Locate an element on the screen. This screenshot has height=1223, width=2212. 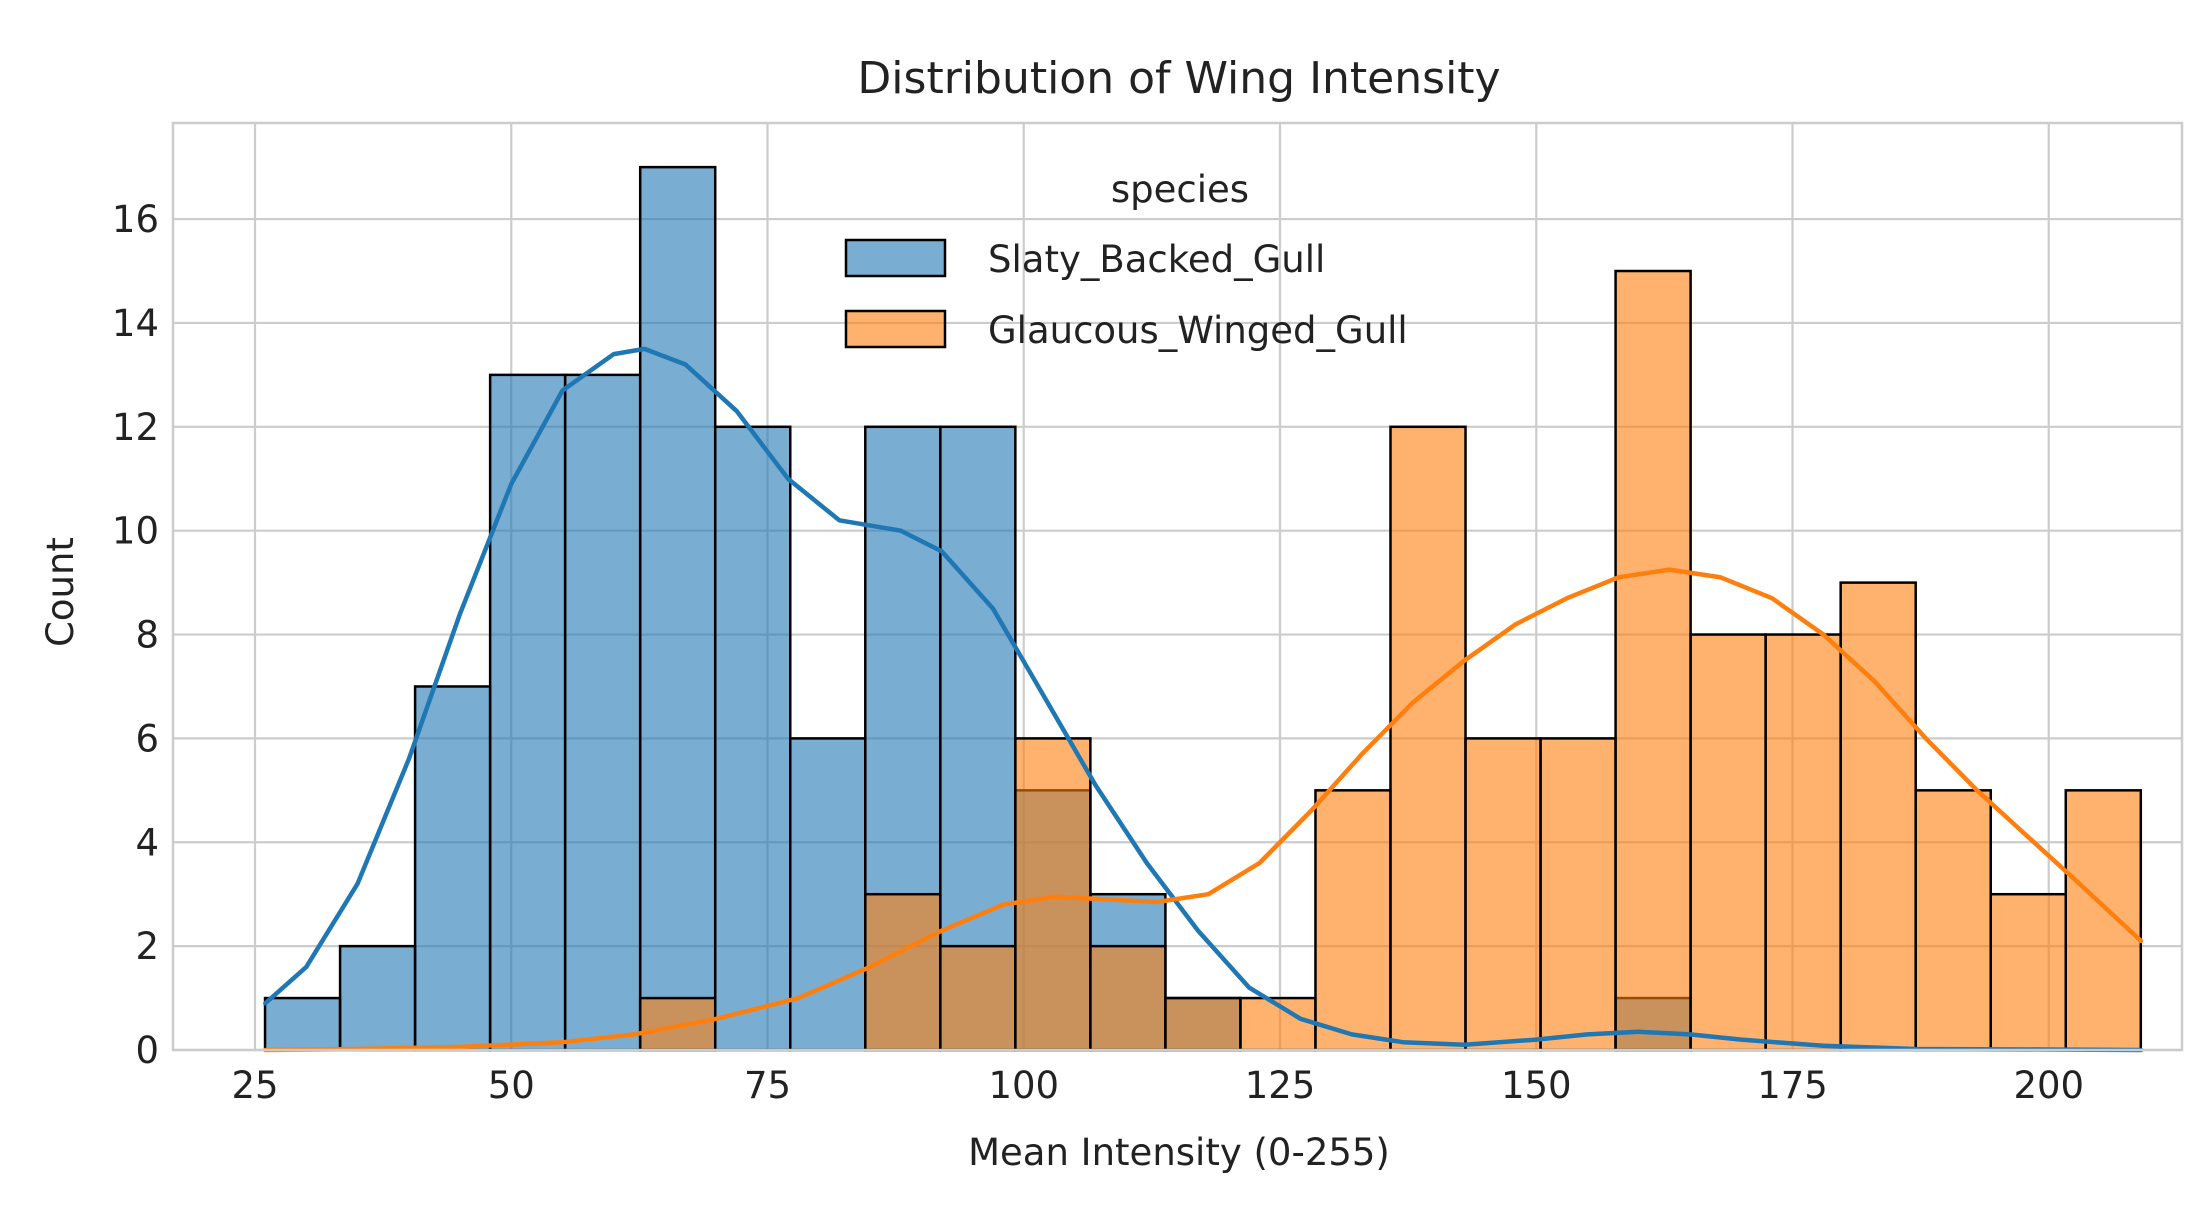
legend-label-glaucous-winged-gull: Glaucous_Winged_Gull is located at coordinates (1198, 330).